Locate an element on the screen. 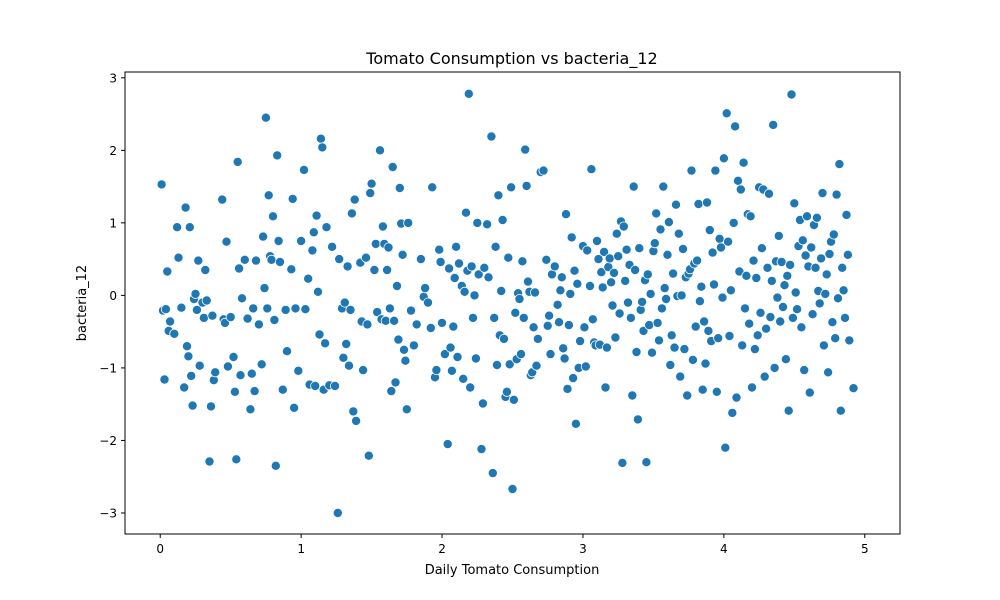 The image size is (1000, 600). y-axis-label: bacteria_12 is located at coordinates (82, 303).